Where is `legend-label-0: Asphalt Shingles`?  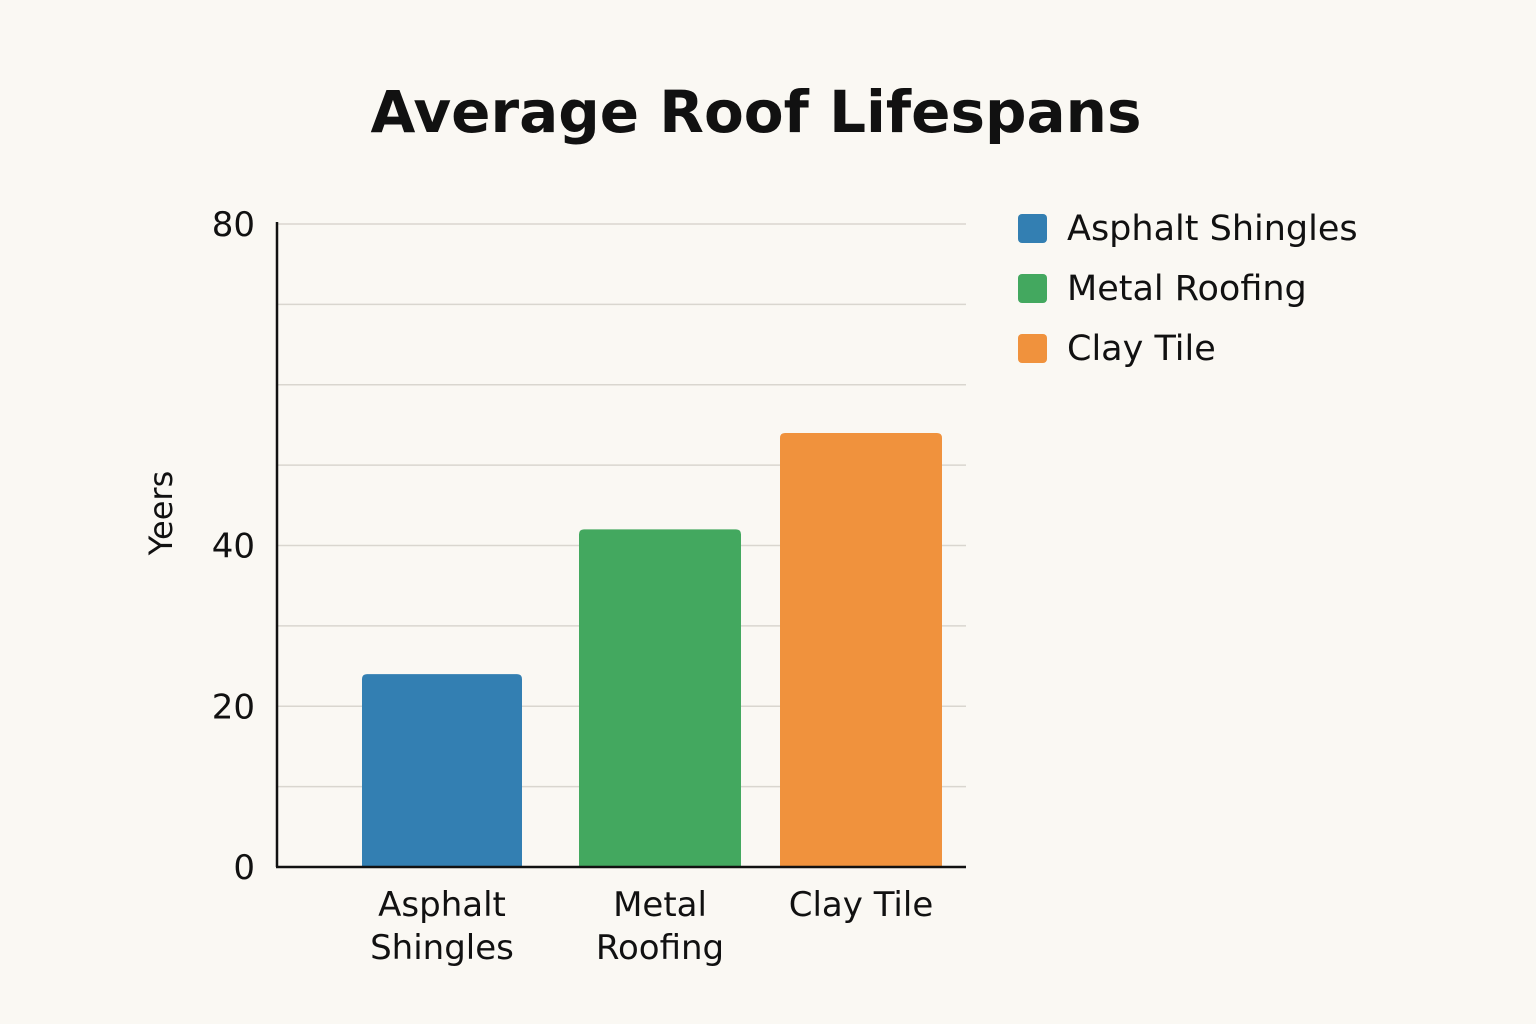 legend-label-0: Asphalt Shingles is located at coordinates (1212, 229).